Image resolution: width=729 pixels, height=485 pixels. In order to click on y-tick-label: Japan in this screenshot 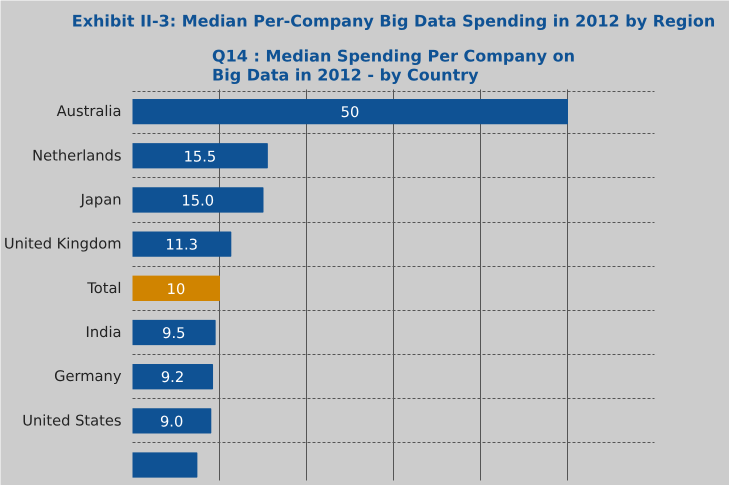, I will do `click(101, 199)`.